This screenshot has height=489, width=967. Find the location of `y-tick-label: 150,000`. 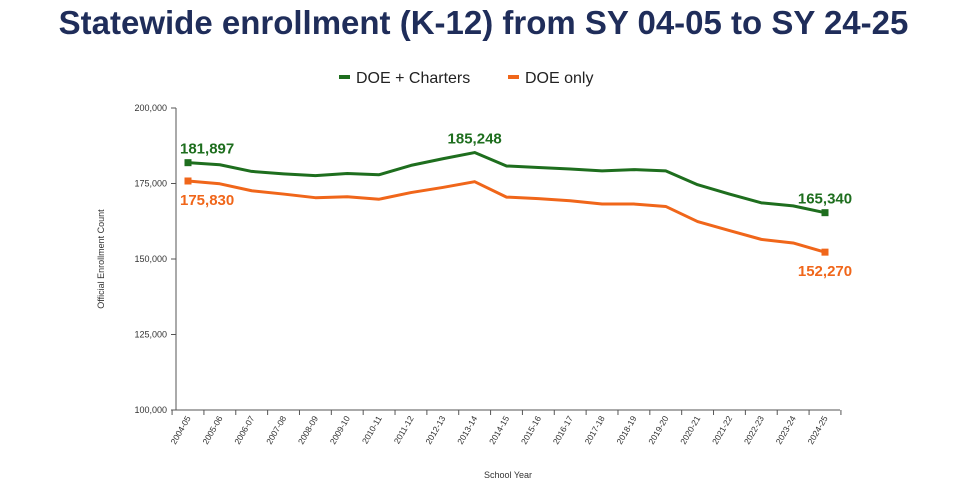

y-tick-label: 150,000 is located at coordinates (150, 259).